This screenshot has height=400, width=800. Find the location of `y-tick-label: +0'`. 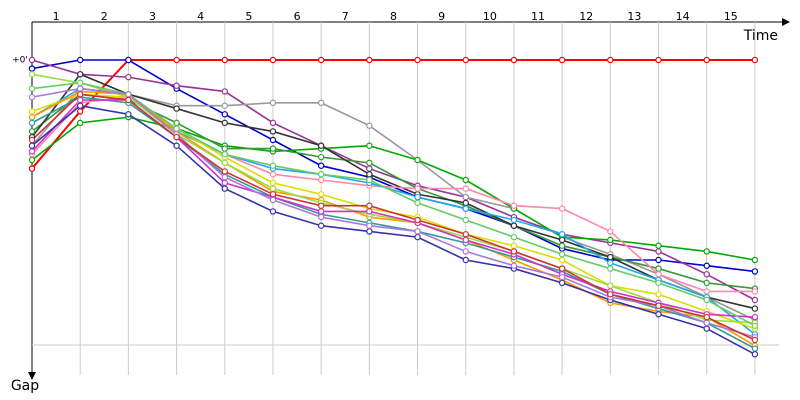

y-tick-label: +0' is located at coordinates (20, 61).